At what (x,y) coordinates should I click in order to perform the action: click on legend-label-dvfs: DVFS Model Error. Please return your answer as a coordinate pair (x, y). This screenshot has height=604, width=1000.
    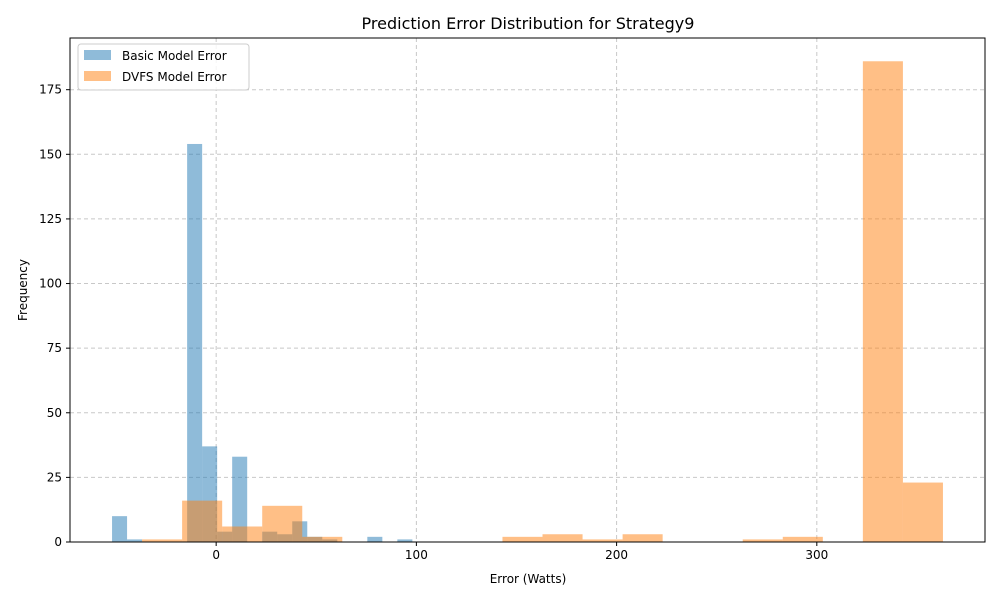
    Looking at the image, I should click on (174, 77).